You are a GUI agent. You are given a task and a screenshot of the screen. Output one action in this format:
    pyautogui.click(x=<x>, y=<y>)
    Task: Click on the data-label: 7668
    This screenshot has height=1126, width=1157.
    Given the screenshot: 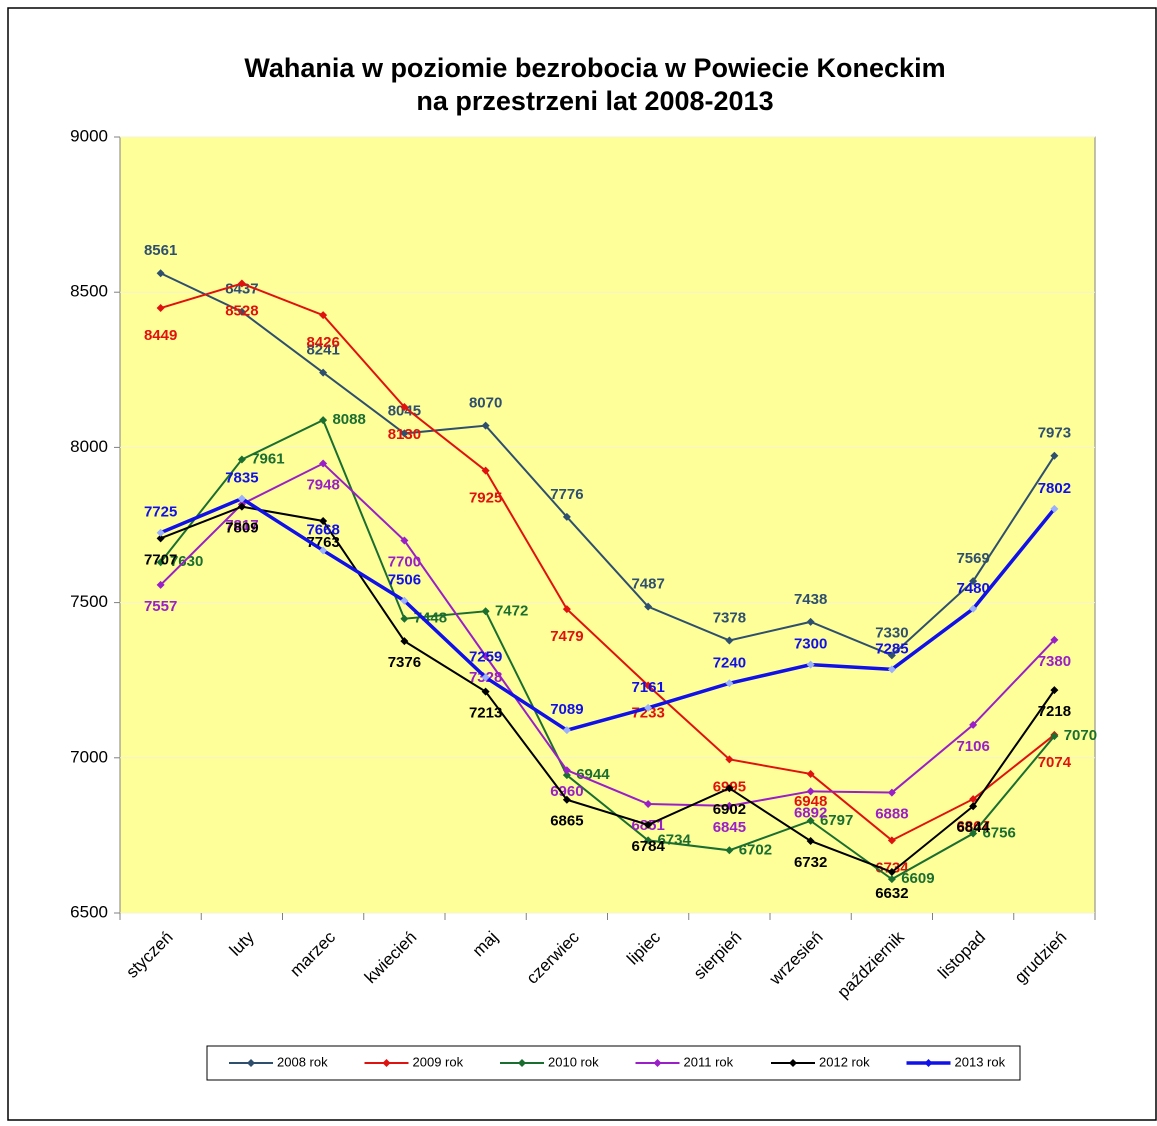 What is the action you would take?
    pyautogui.click(x=322, y=529)
    